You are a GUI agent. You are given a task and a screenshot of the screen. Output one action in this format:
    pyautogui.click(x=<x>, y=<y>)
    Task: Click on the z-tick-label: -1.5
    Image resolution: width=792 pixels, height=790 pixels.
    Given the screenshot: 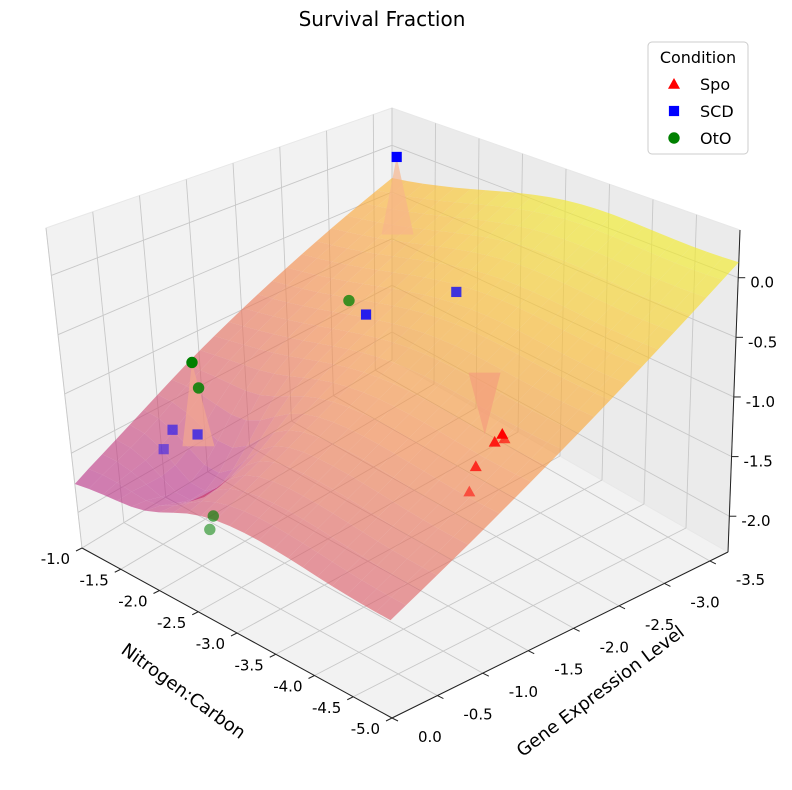 What is the action you would take?
    pyautogui.click(x=758, y=462)
    